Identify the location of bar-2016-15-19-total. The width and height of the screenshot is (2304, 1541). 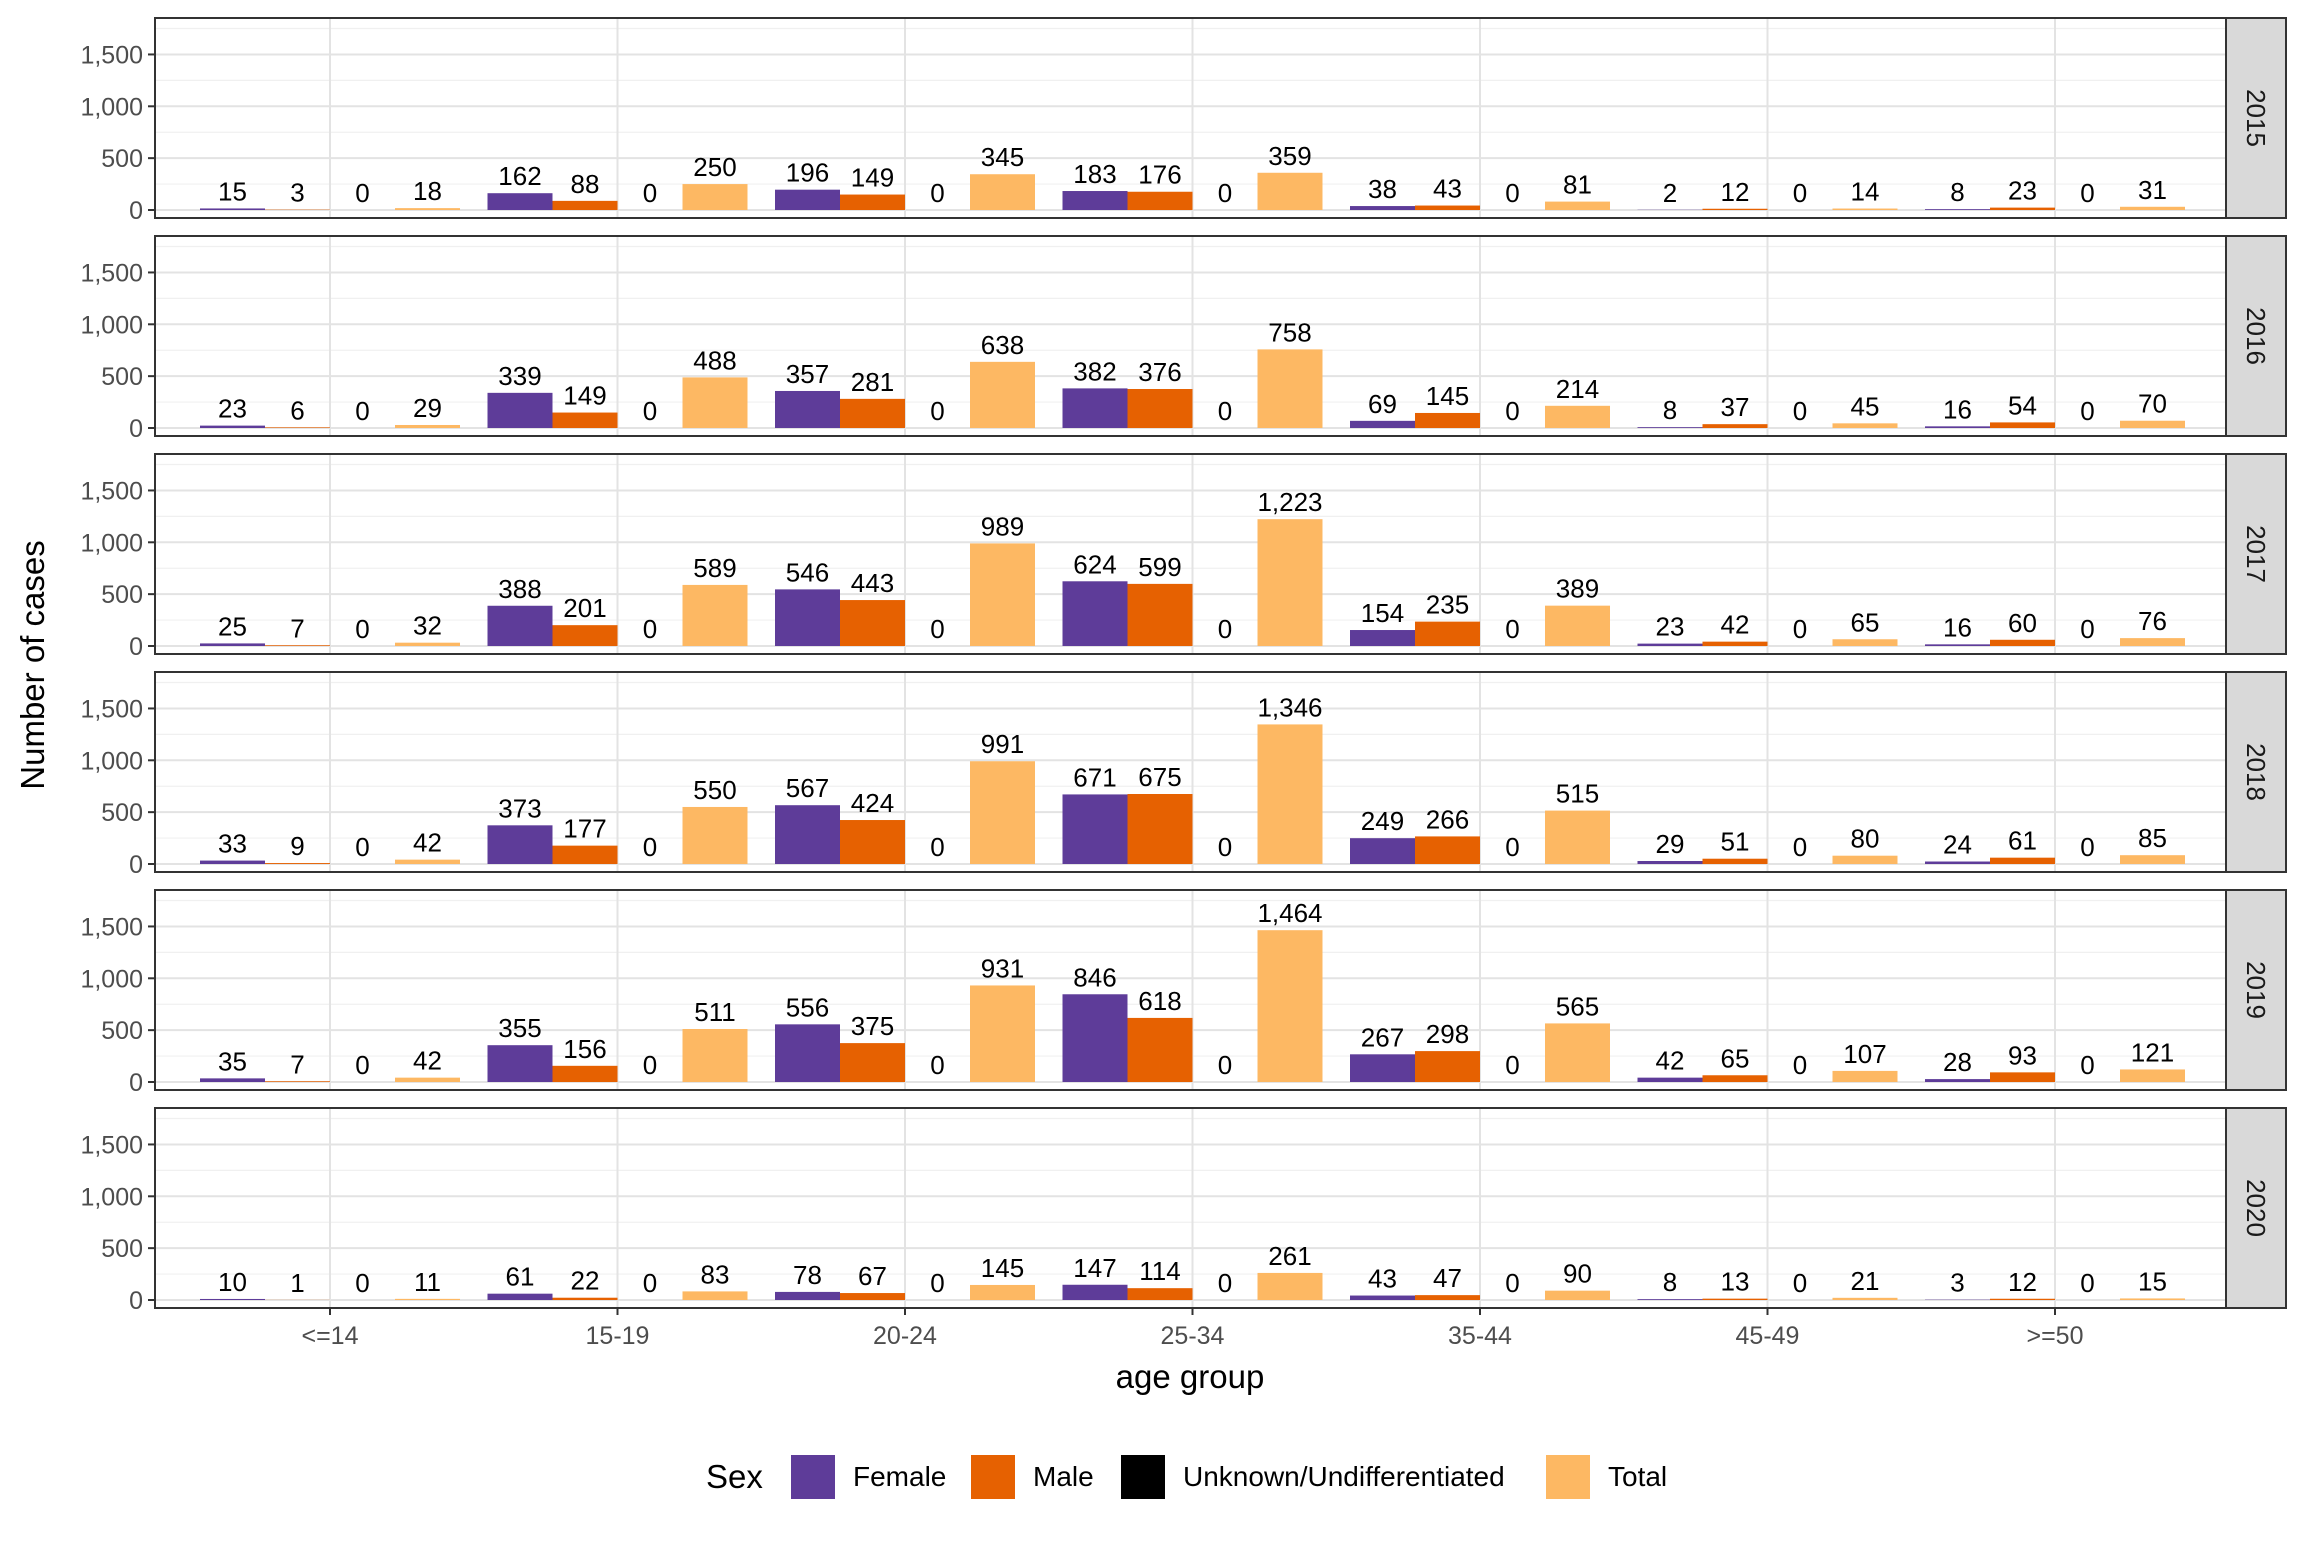
(715, 402).